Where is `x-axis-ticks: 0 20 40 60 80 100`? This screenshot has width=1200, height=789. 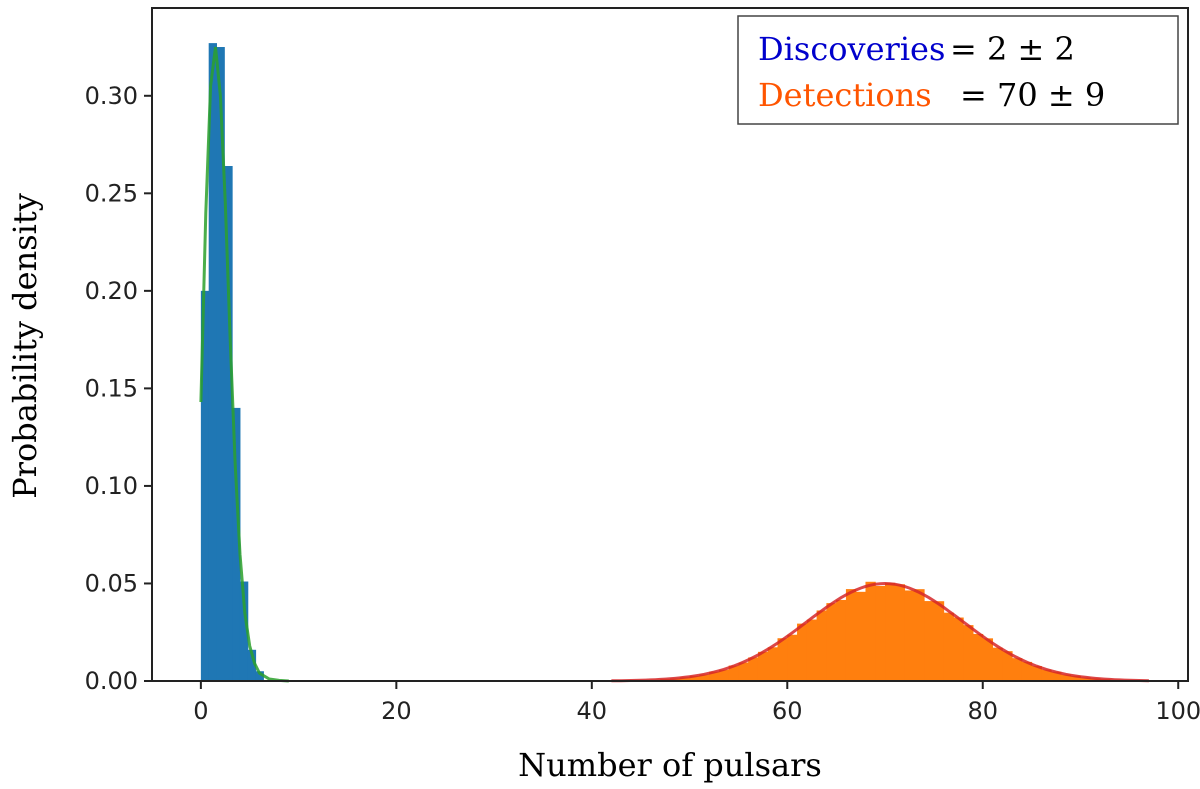 x-axis-ticks: 0 20 40 60 80 100 is located at coordinates (696, 703).